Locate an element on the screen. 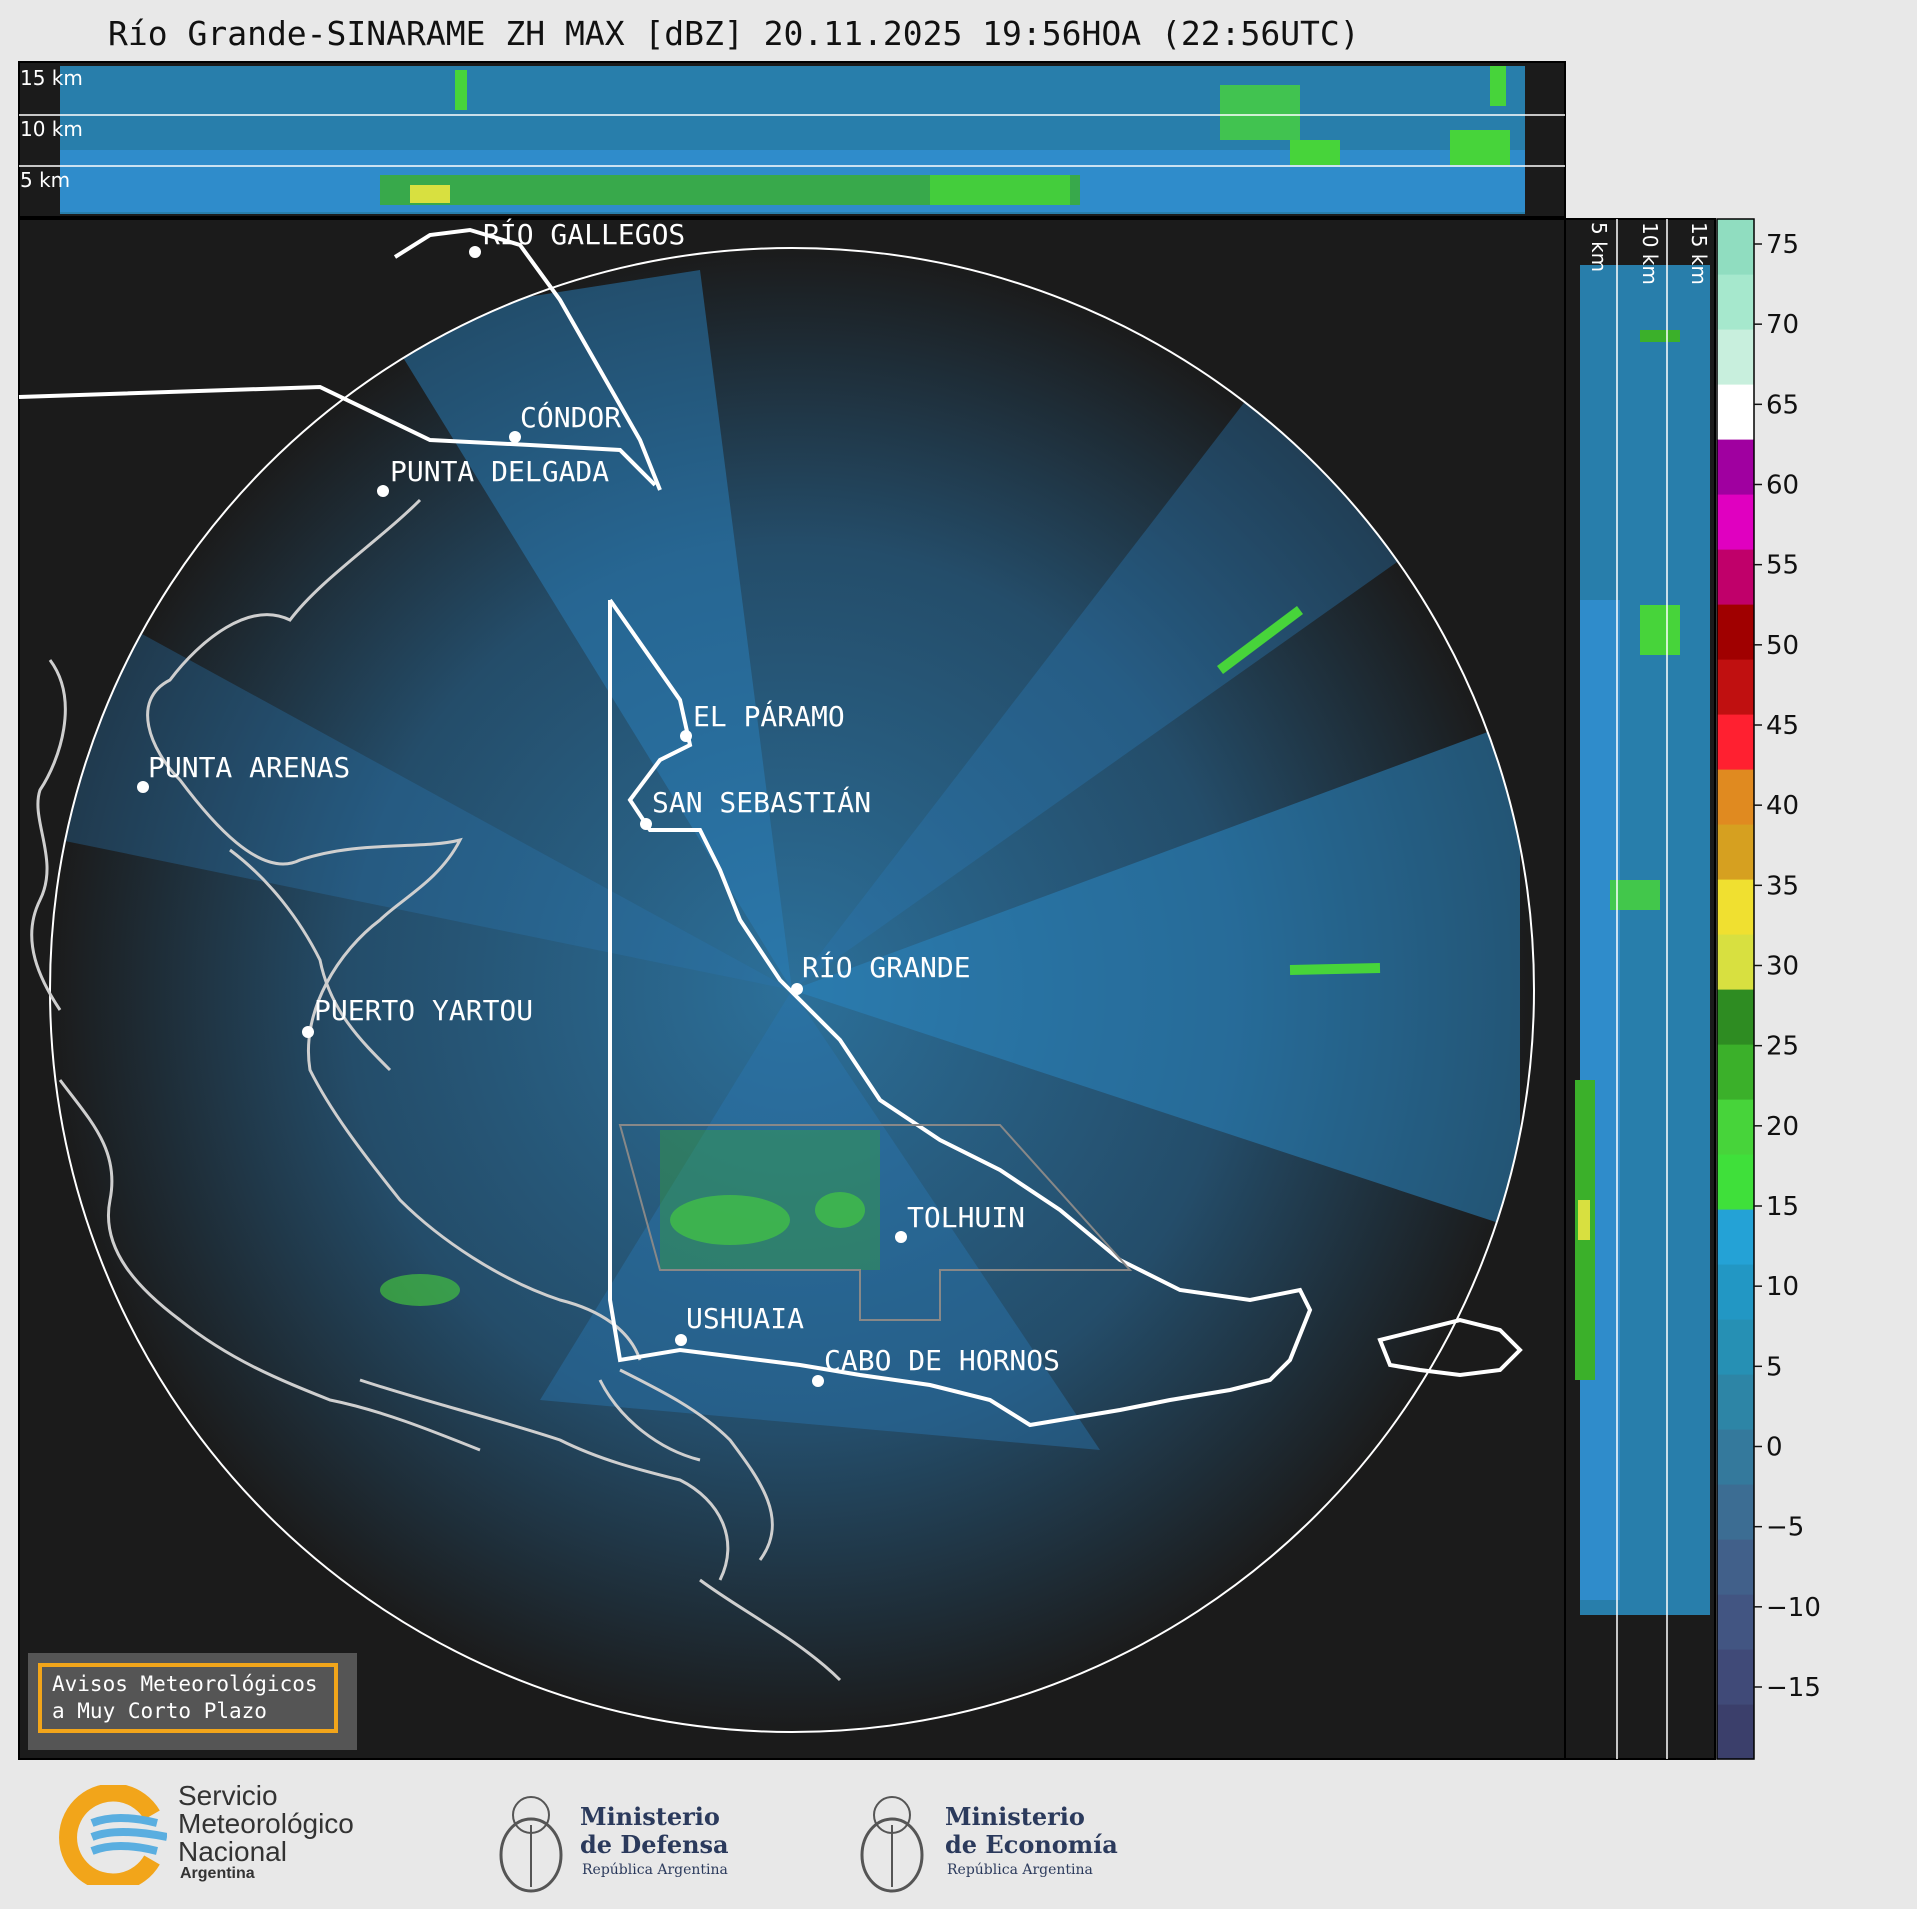 This screenshot has height=1909, width=1917. right-height-label-5: 5 km is located at coordinates (1599, 247).